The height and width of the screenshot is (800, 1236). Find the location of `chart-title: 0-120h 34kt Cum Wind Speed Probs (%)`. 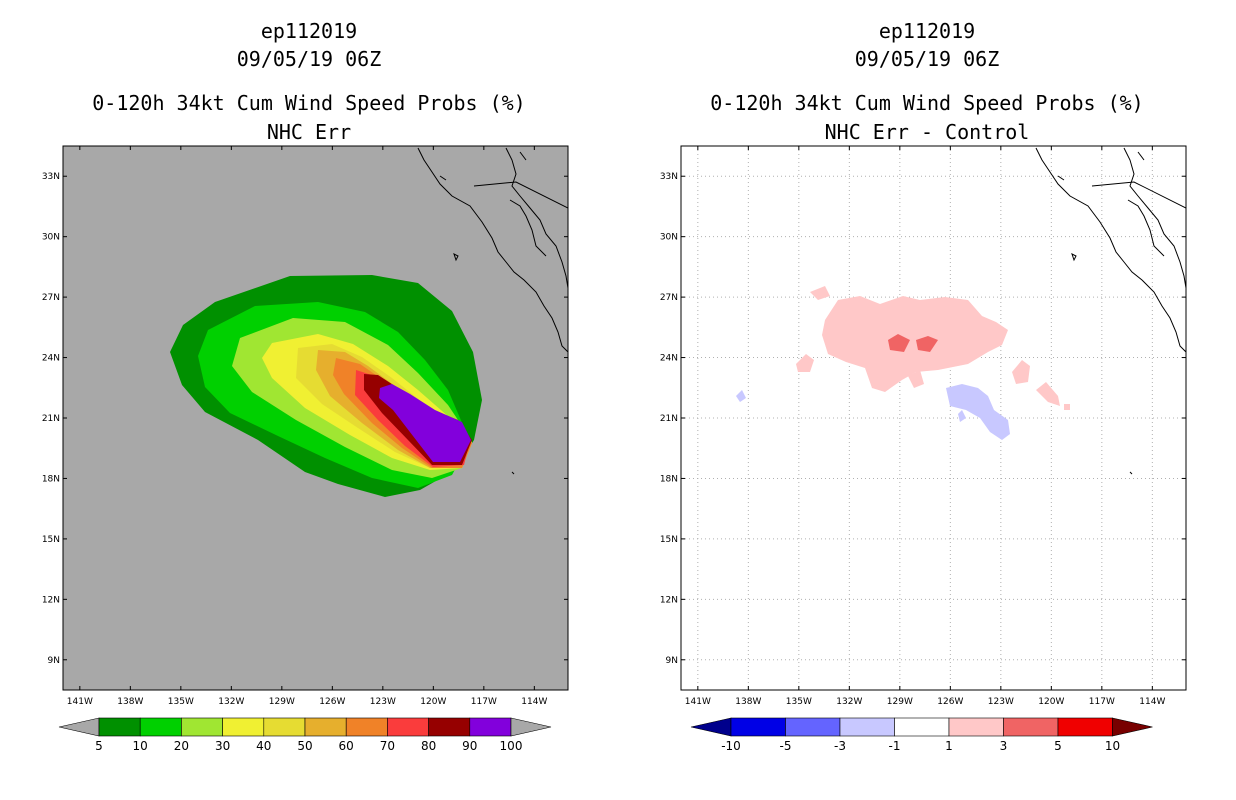

chart-title: 0-120h 34kt Cum Wind Speed Probs (%) is located at coordinates (927, 103).